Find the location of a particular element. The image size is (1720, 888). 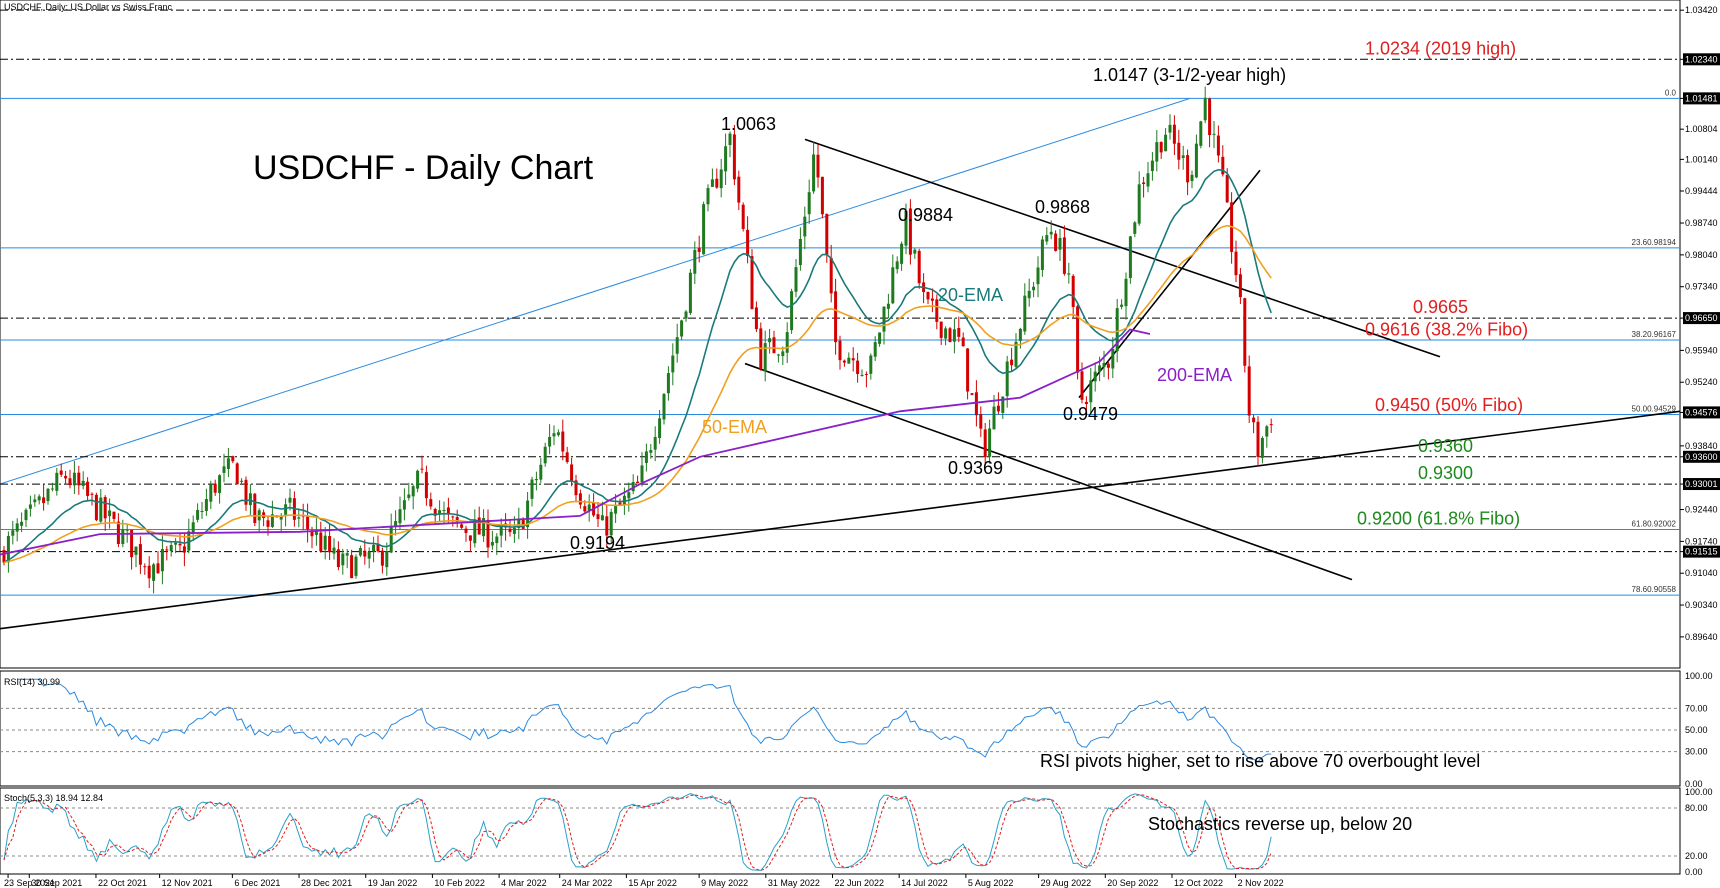

price-label: 0.89640 is located at coordinates (1701, 637).